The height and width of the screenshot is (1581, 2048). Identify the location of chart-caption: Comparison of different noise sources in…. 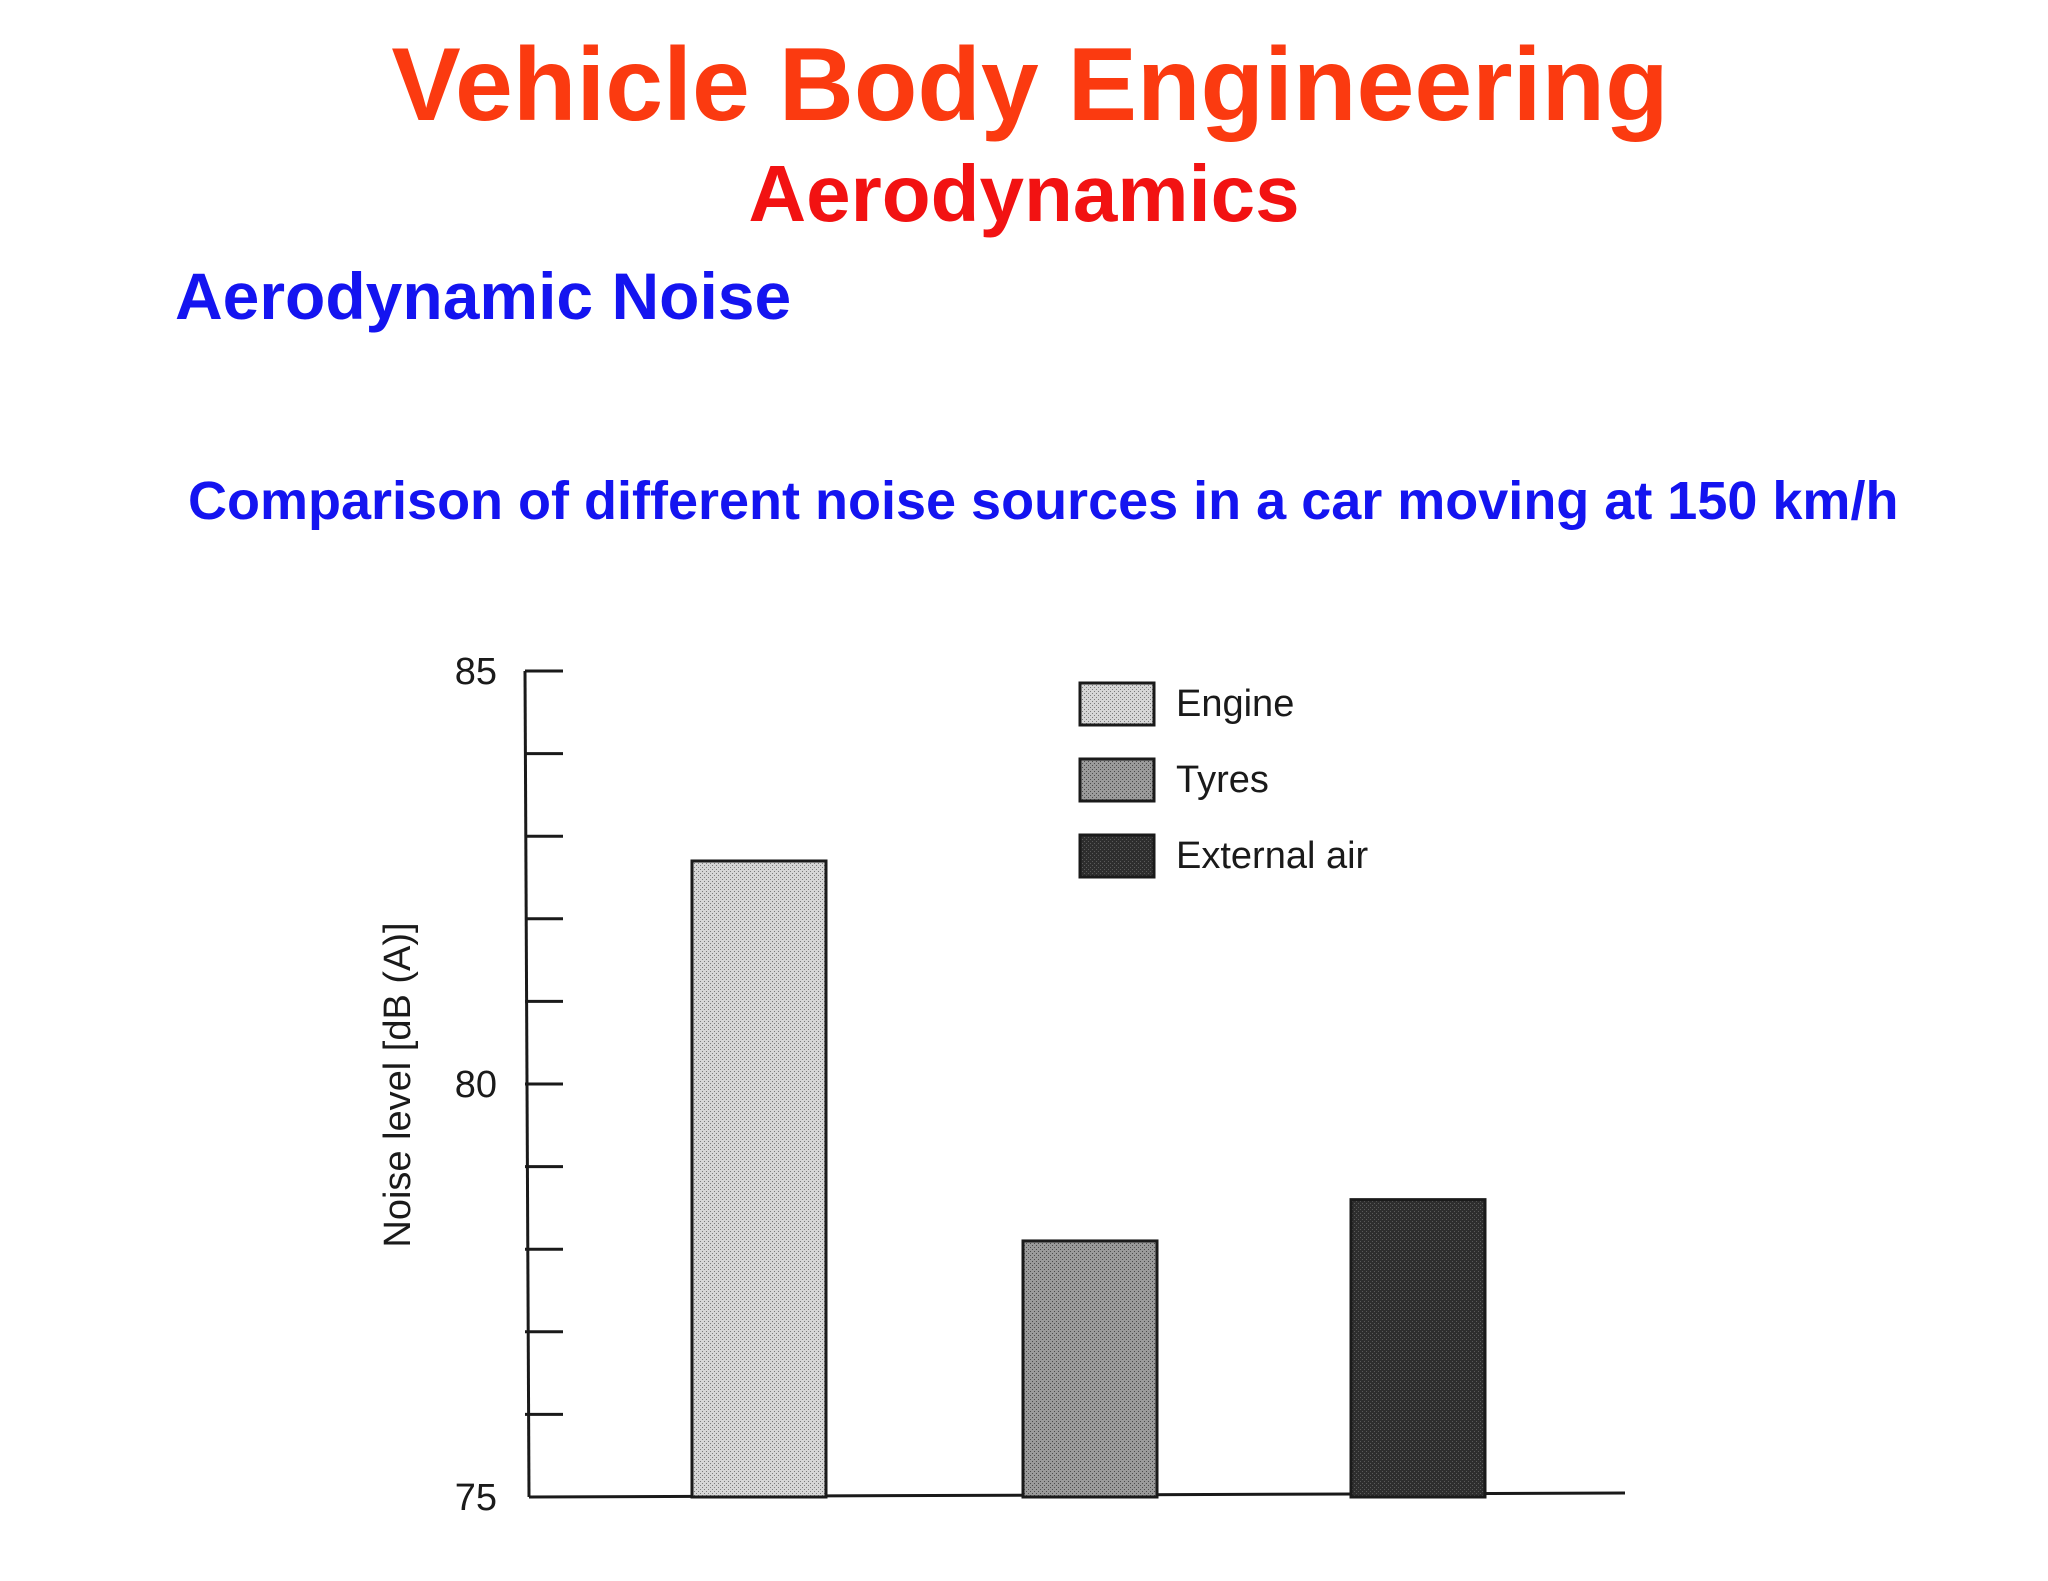
(1043, 501).